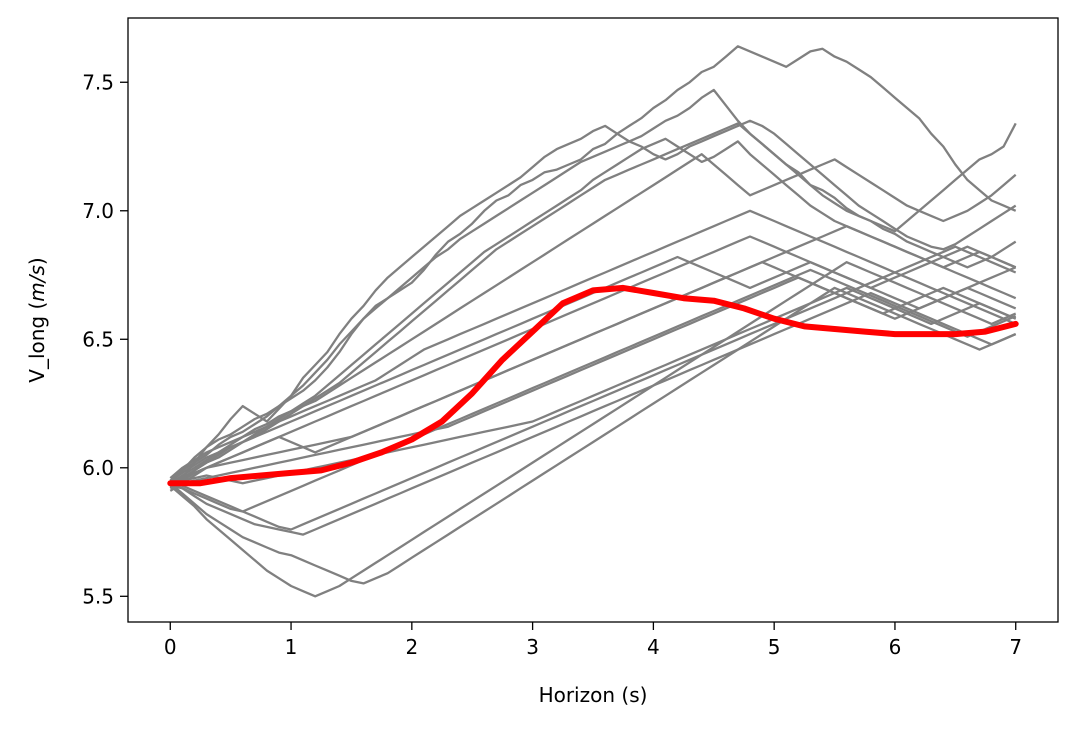 The width and height of the screenshot is (1077, 730). I want to click on x-axis: 0 1 2 3 4 5 6 7, so click(593, 640).